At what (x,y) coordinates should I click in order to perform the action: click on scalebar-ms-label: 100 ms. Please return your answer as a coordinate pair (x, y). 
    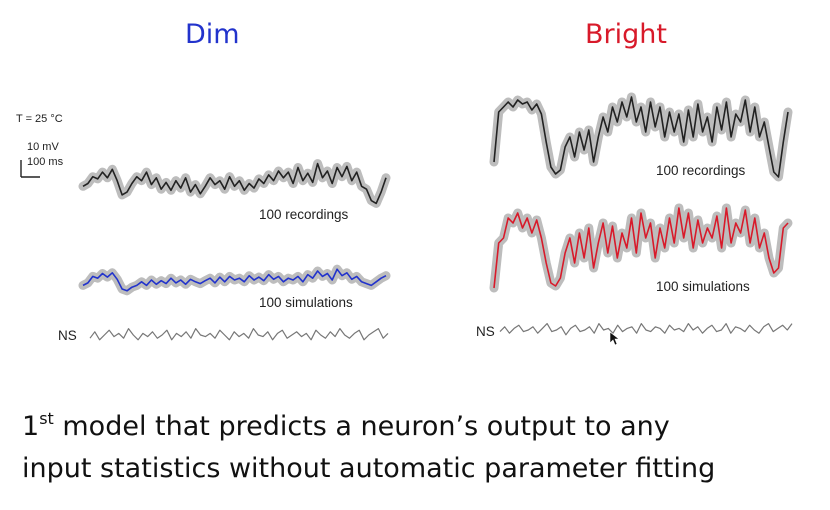
    Looking at the image, I should click on (45, 162).